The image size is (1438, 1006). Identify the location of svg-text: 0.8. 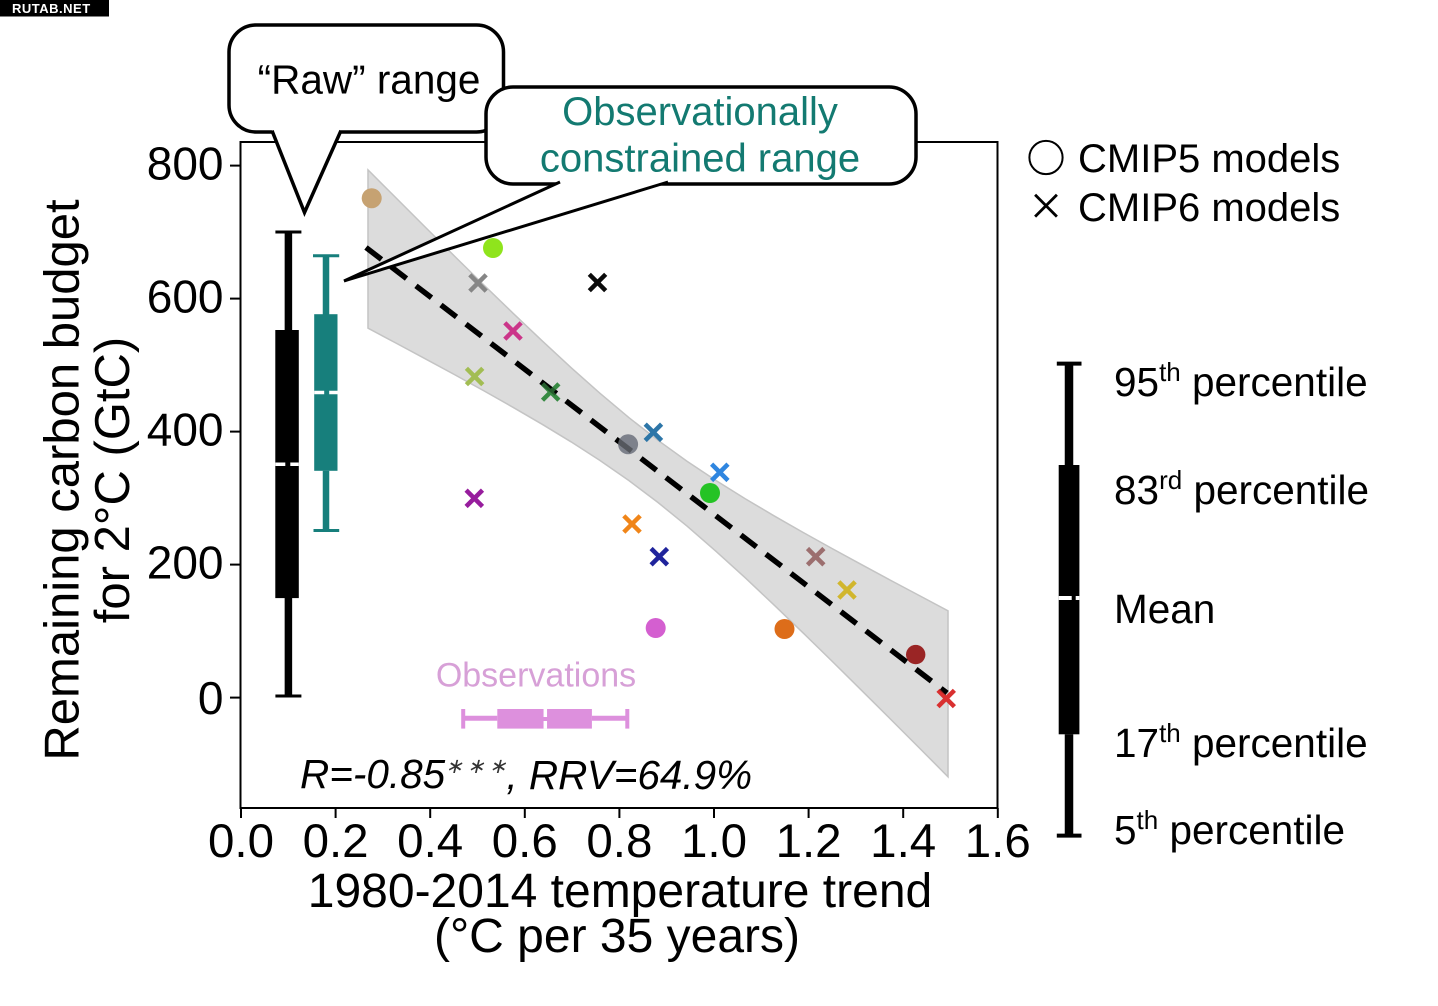
(619, 841).